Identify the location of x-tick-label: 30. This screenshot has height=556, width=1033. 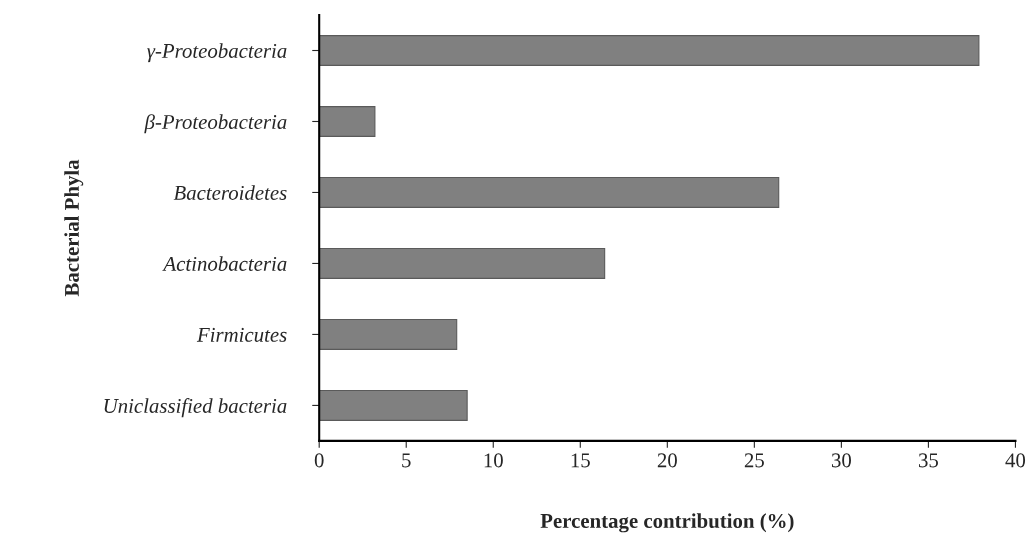
(841, 460).